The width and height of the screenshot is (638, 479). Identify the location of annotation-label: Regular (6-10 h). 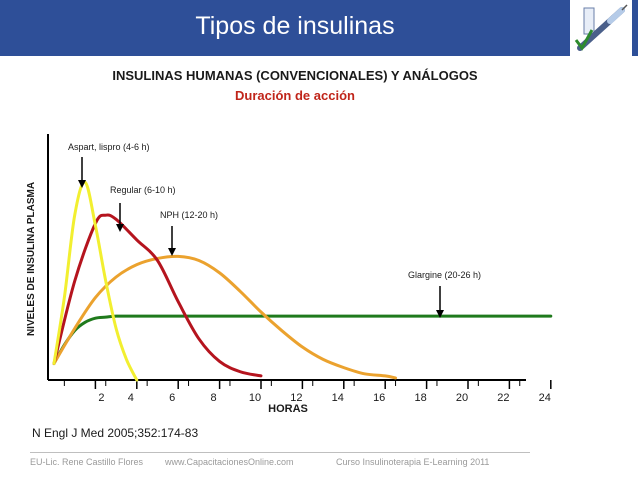
(143, 190).